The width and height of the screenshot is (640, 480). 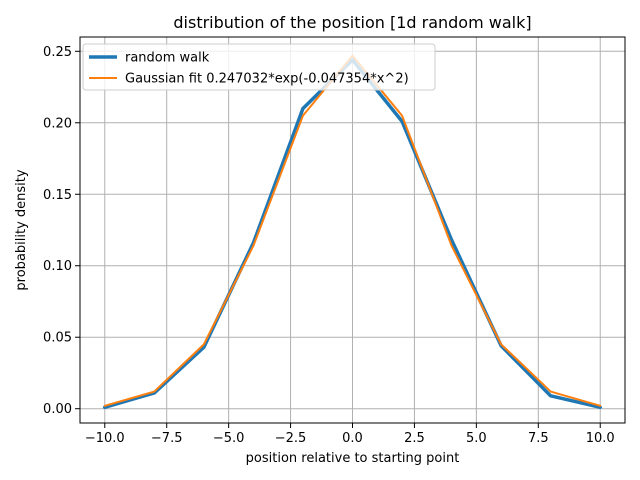 What do you see at coordinates (57, 52) in the screenshot?
I see `y-tick-label: 0.25` at bounding box center [57, 52].